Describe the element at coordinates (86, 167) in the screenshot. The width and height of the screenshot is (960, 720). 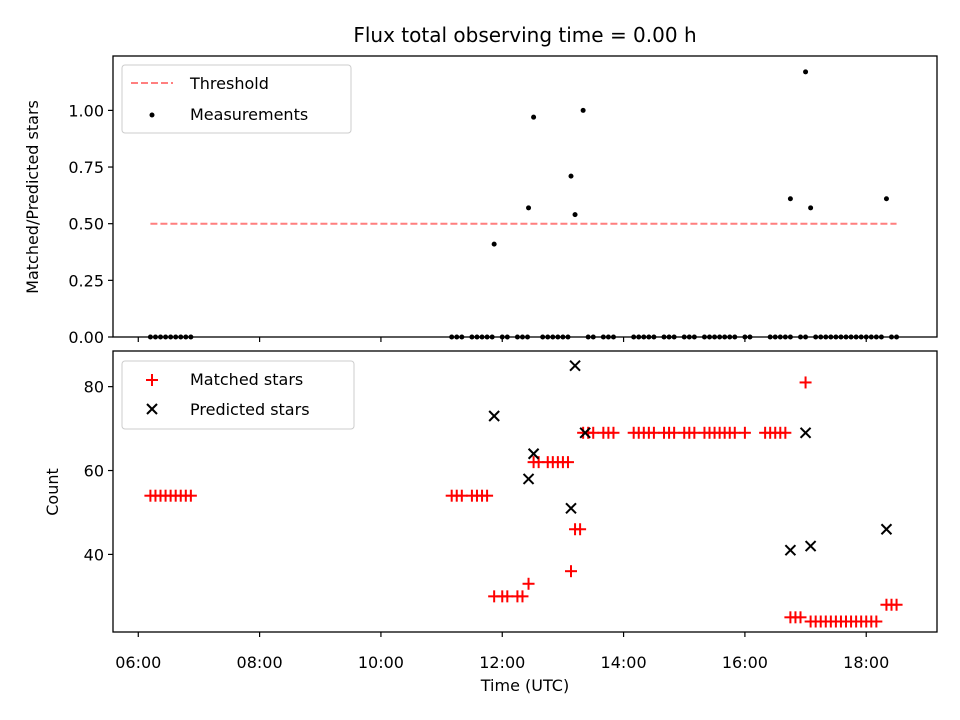
I see `top-y-tick-label: 0.75` at that location.